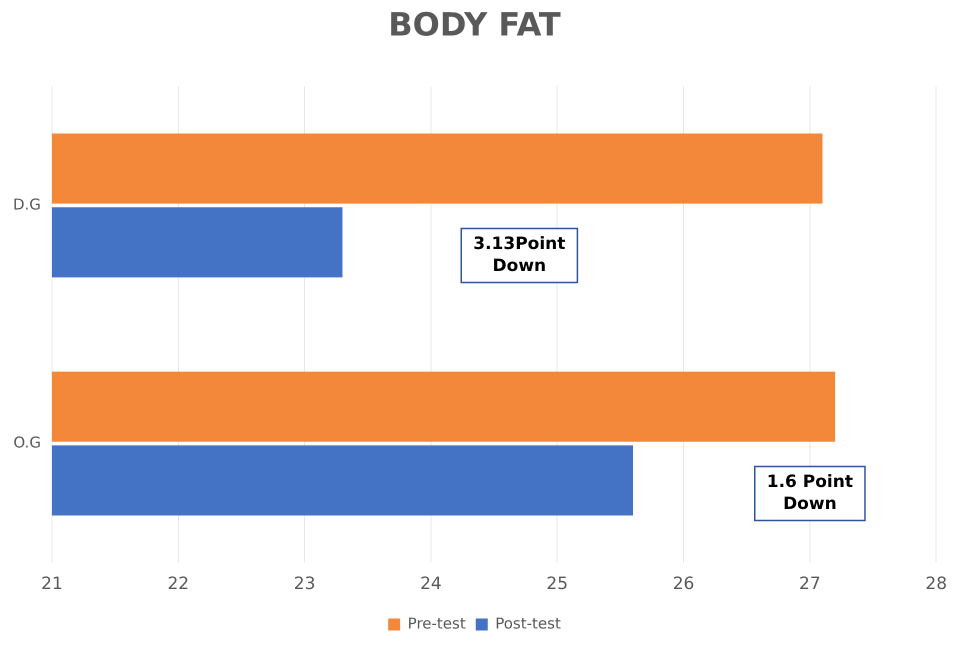 Image resolution: width=959 pixels, height=647 pixels. I want to click on x-tick-label: 28, so click(936, 584).